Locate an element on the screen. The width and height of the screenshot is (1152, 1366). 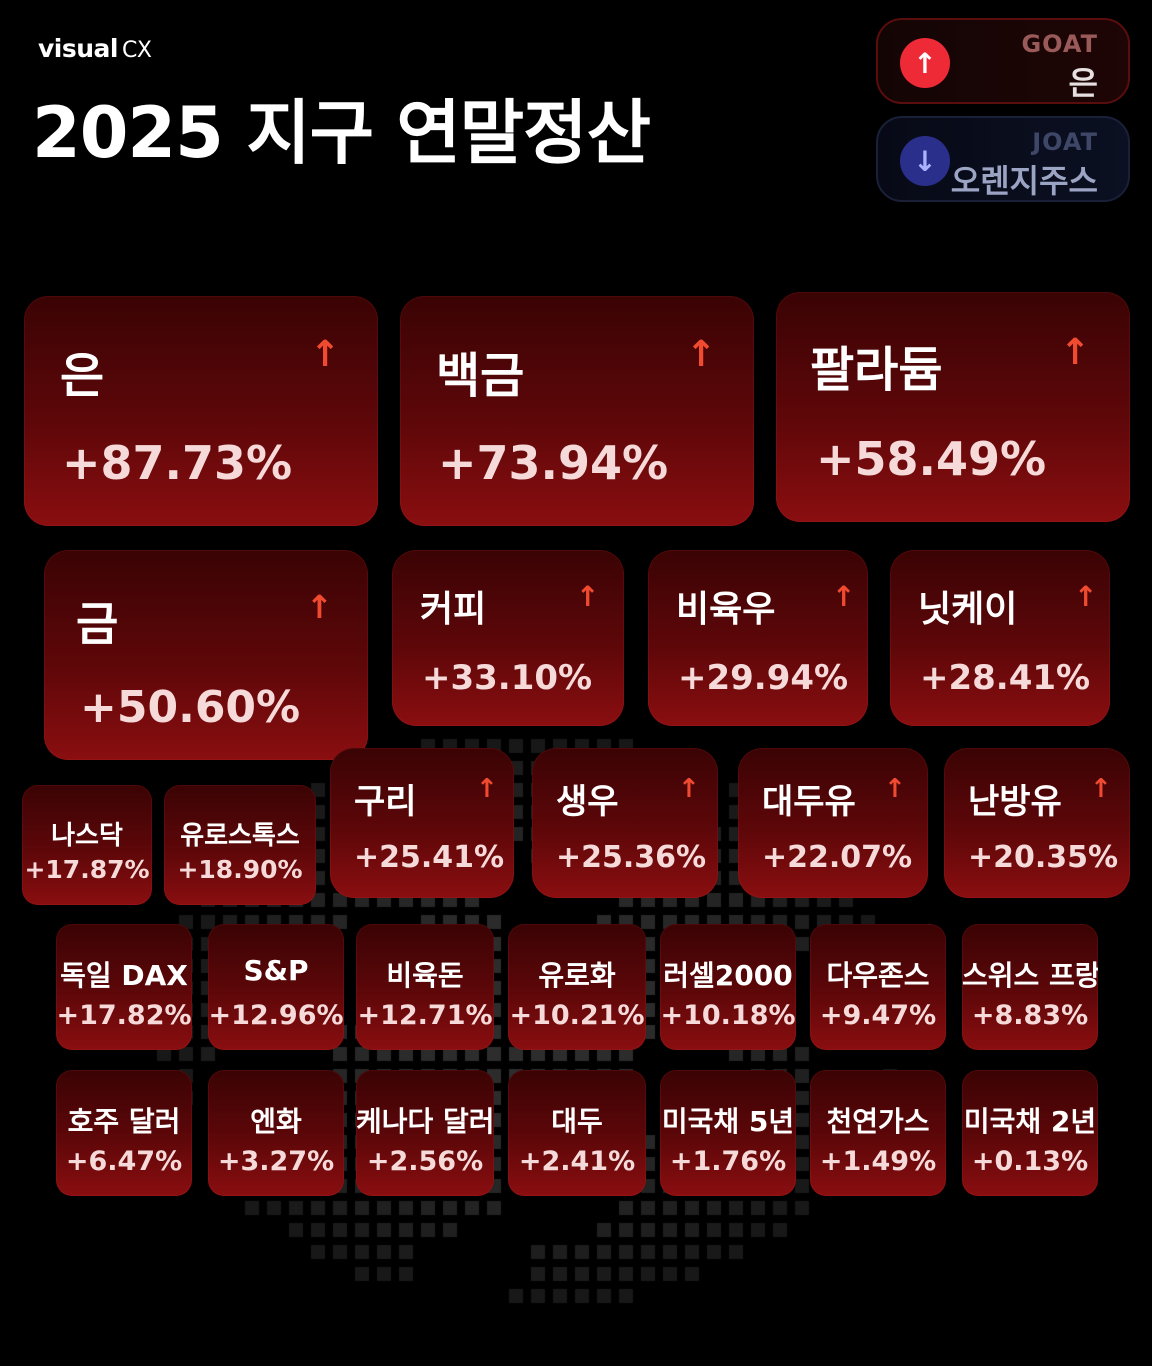
asset-tile: 유로화 +10.21% is located at coordinates (577, 987).